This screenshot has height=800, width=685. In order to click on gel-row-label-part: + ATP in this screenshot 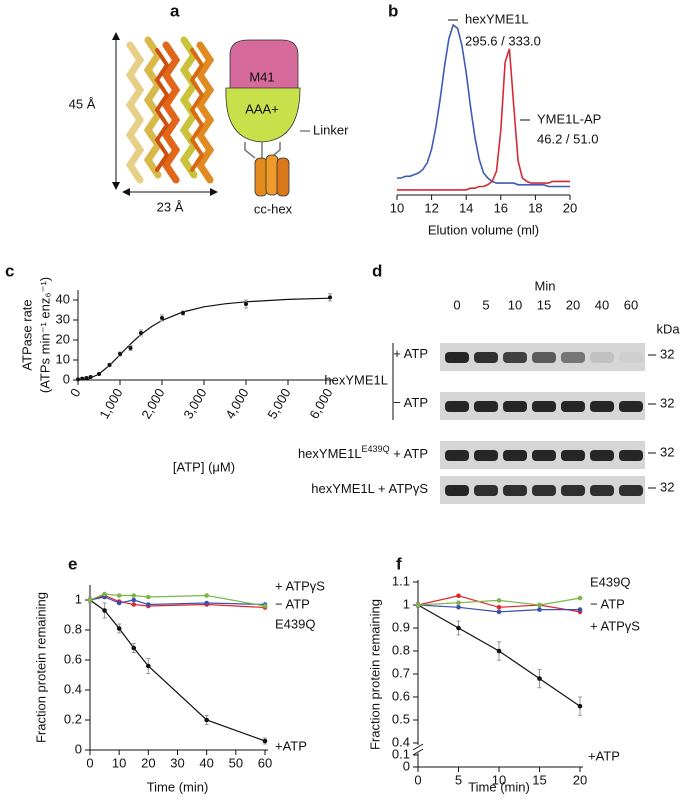, I will do `click(409, 453)`.